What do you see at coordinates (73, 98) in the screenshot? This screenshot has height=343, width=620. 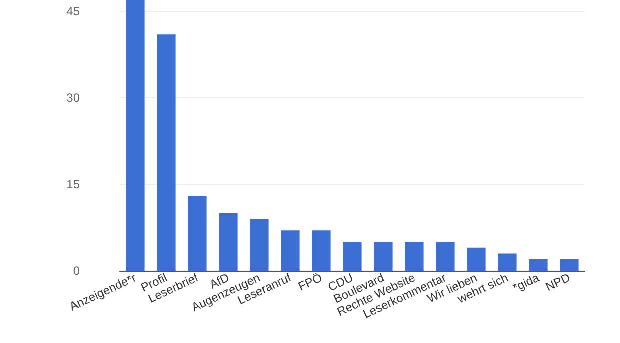 I see `y-tick-label: 30` at bounding box center [73, 98].